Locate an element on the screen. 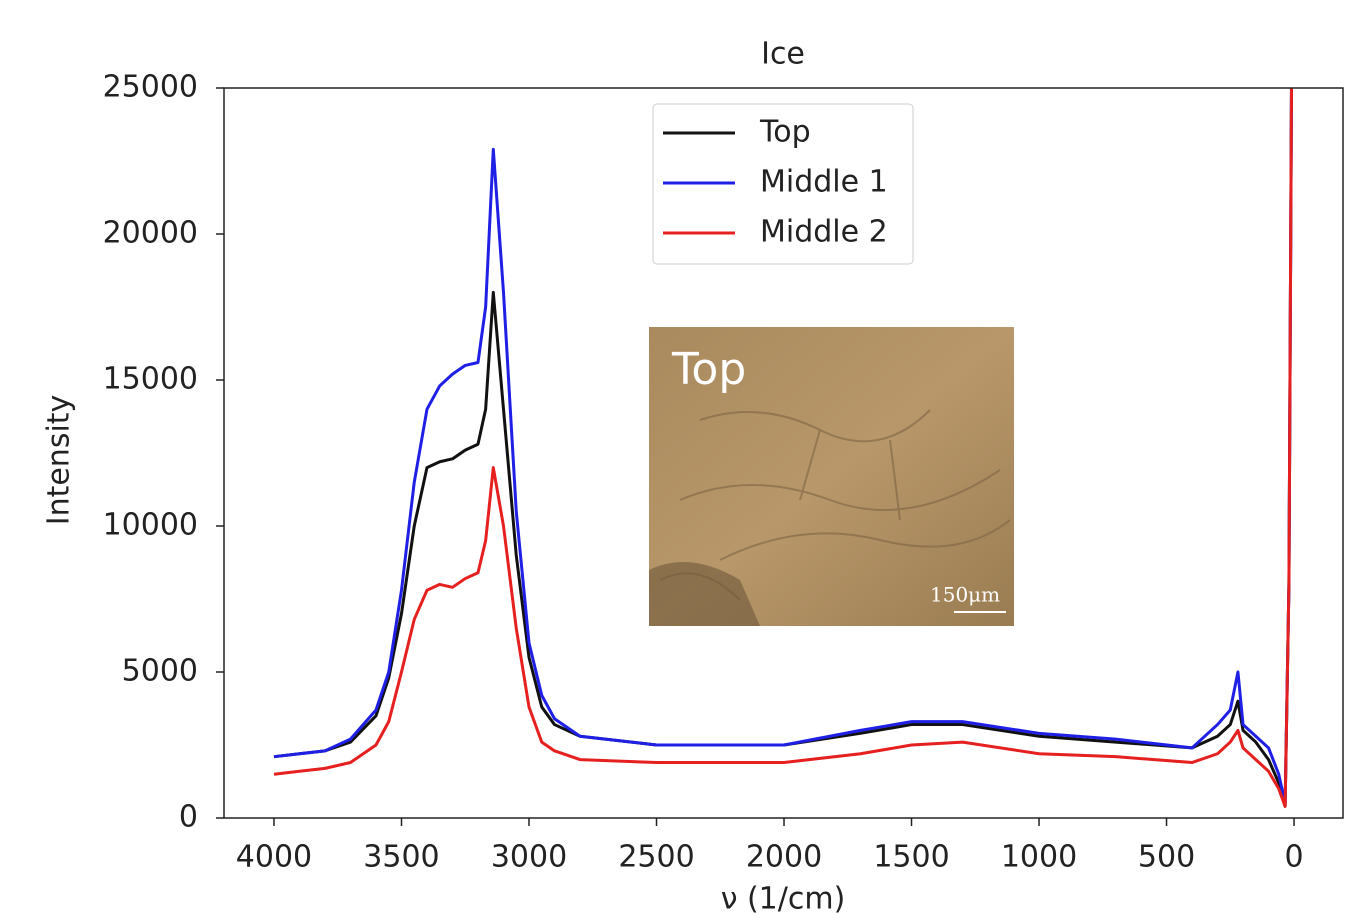 This screenshot has height=913, width=1347. y-axis-label: Intensity is located at coordinates (59, 460).